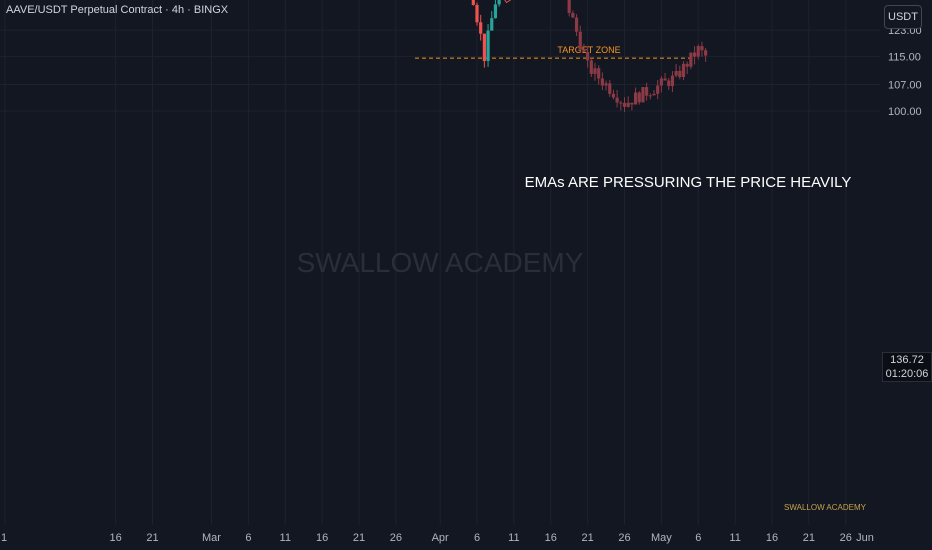  I want to click on x-tick-label: May, so click(661, 538).